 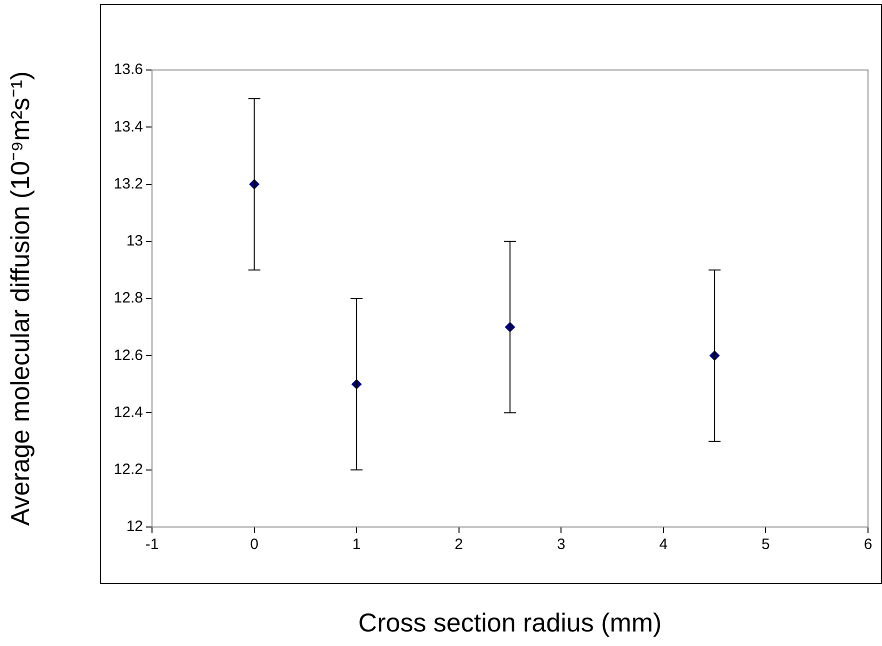 What do you see at coordinates (128, 69) in the screenshot?
I see `y-tick-label: 13.6` at bounding box center [128, 69].